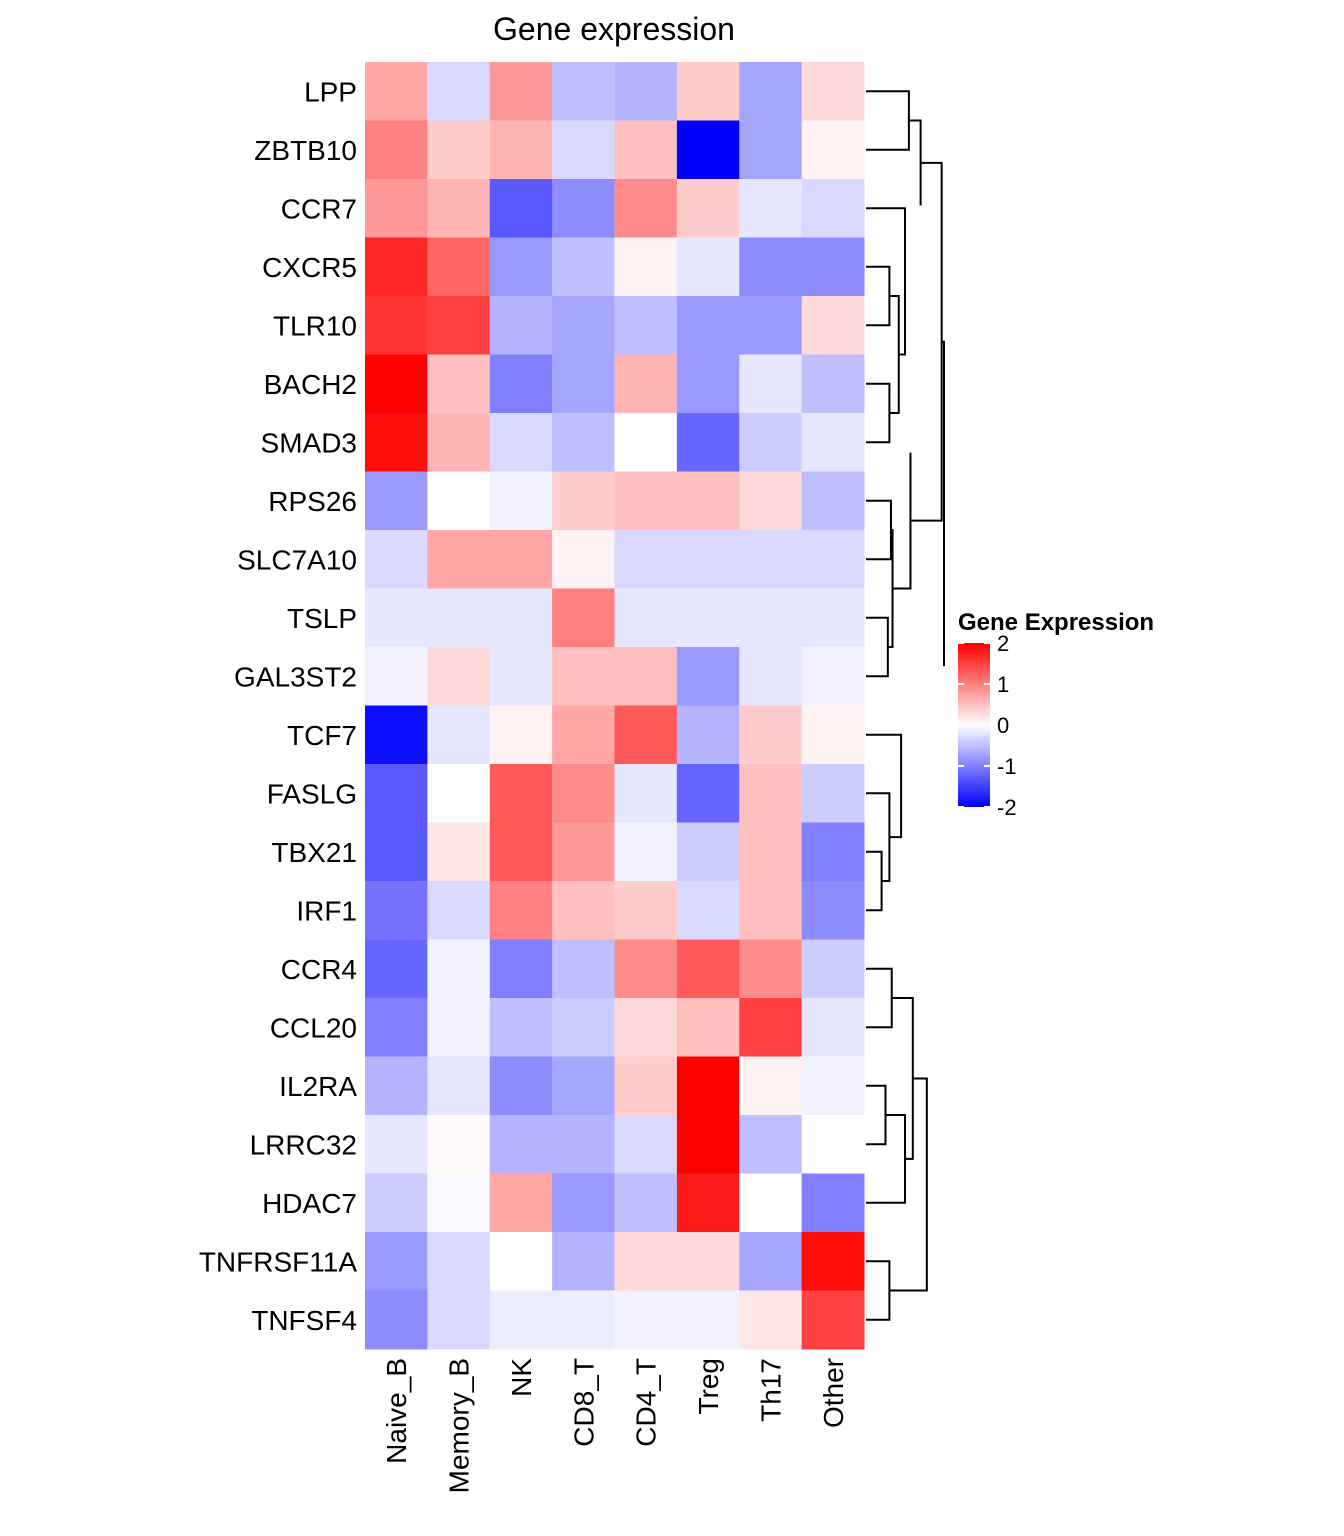  Describe the element at coordinates (708, 1386) in the screenshot. I see `column-label: Treg` at that location.